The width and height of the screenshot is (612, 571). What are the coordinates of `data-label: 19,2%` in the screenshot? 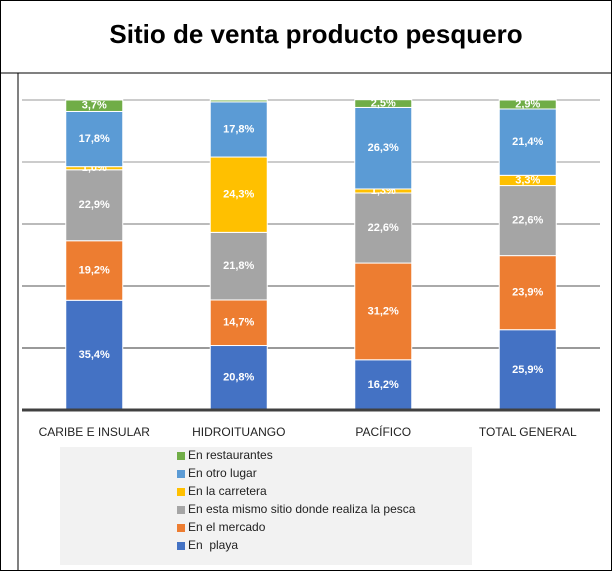 It's located at (94, 270).